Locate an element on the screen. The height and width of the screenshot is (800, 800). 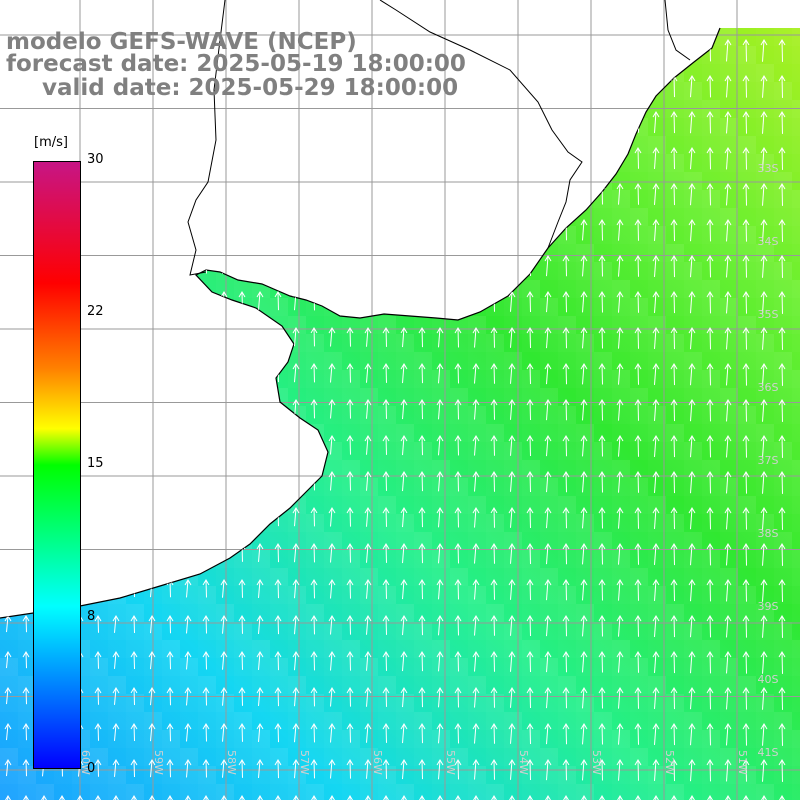
lat-label: 34S is located at coordinates (768, 241).